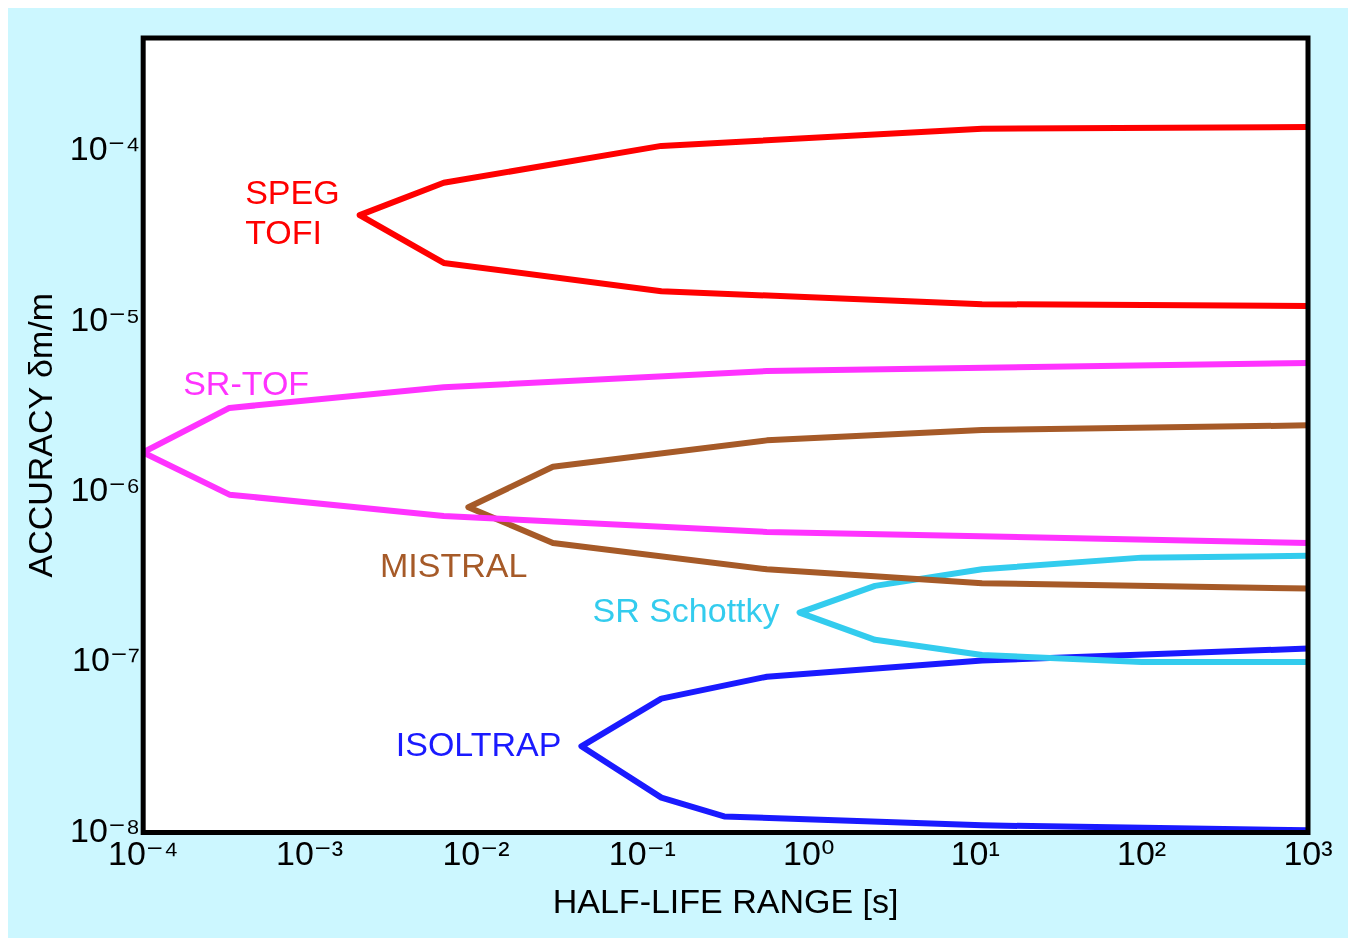  Describe the element at coordinates (106, 659) in the screenshot. I see `y-tick-label: 10⁻⁷` at that location.